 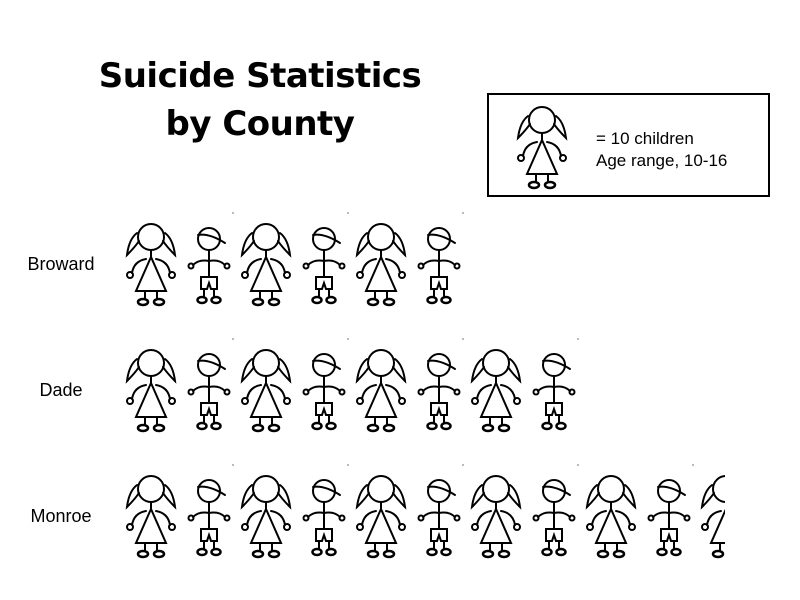 I want to click on legend-girl-figure, so click(x=542, y=148).